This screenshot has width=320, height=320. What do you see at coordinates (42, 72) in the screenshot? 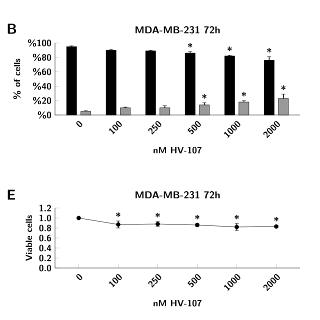
I see `y-tick-label: %60` at bounding box center [42, 72].